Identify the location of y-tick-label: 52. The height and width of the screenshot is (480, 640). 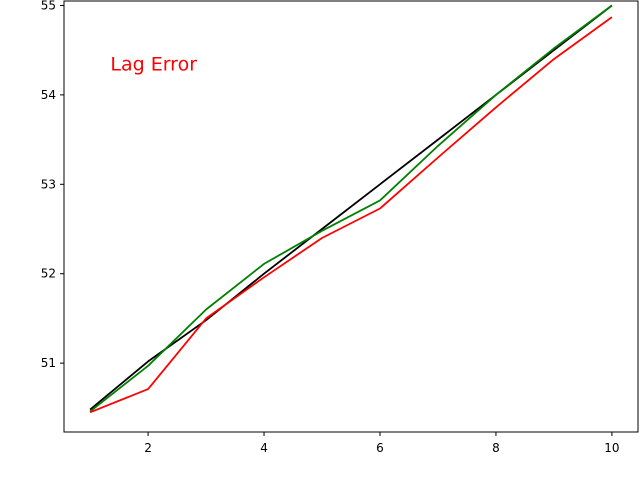
(48, 274).